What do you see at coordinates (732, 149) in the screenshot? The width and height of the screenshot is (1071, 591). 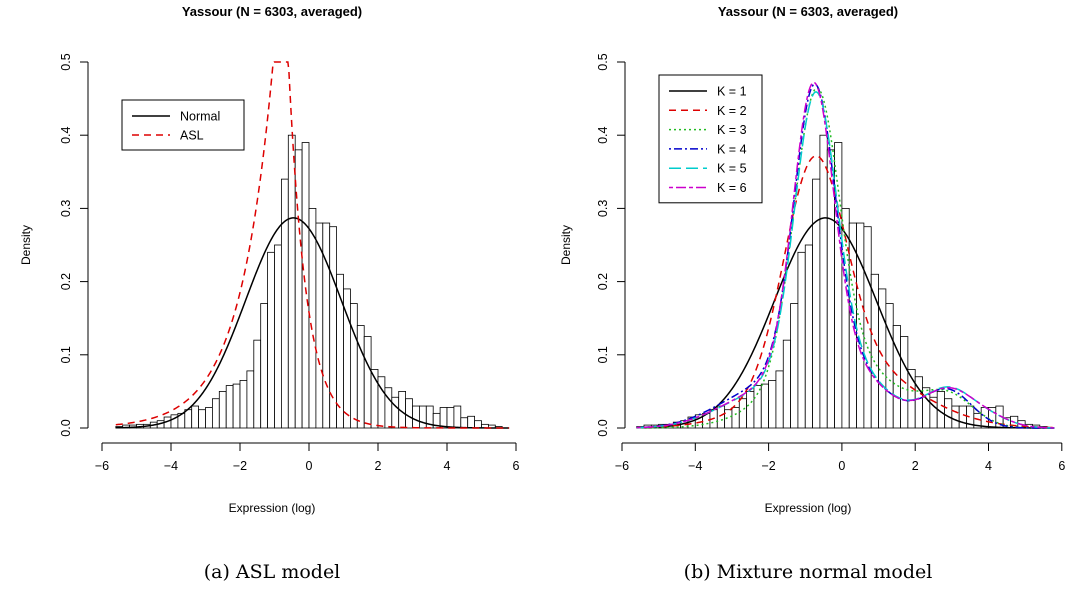 I see `legend-label: K = 4` at bounding box center [732, 149].